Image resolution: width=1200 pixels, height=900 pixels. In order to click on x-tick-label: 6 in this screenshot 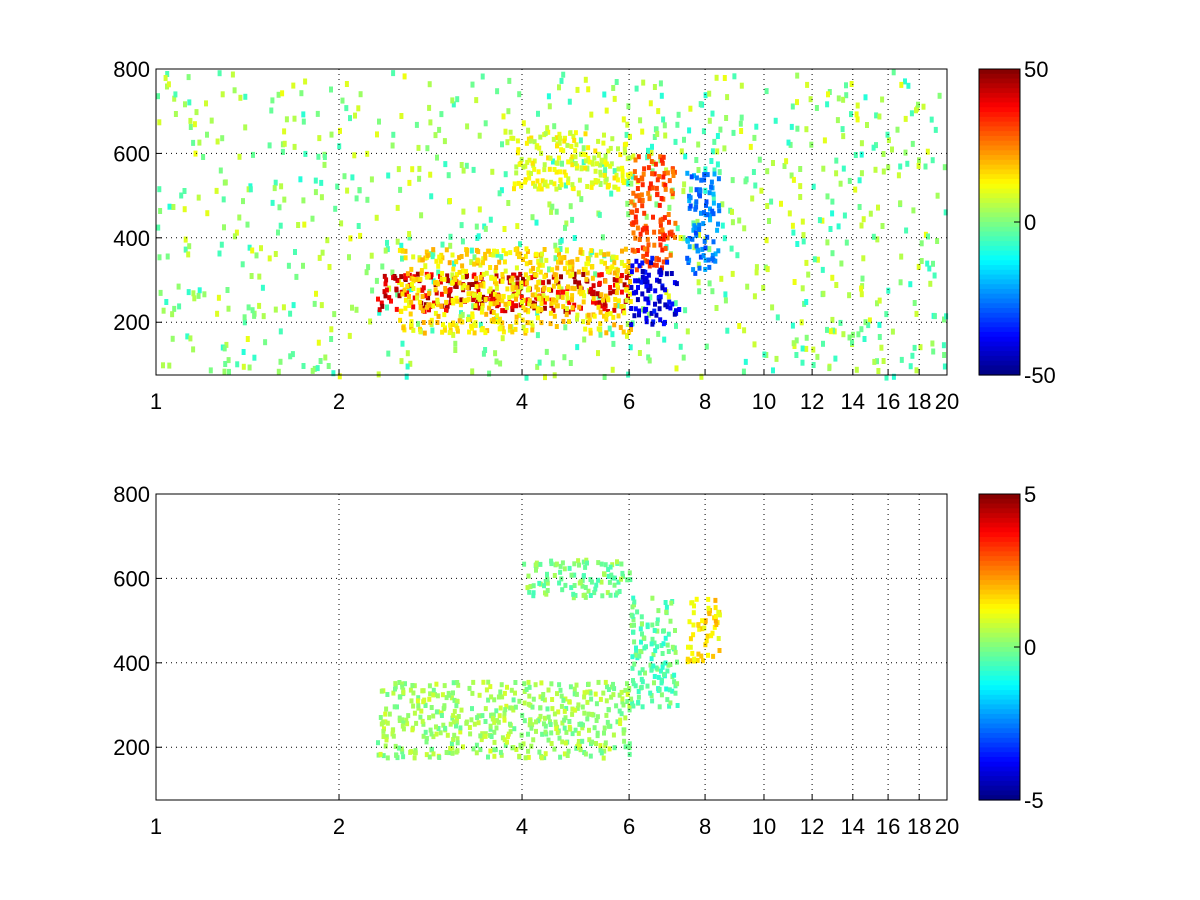, I will do `click(629, 401)`.